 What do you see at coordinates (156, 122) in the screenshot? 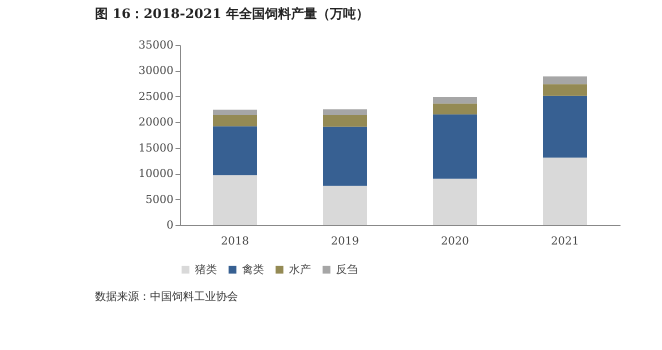
I see `y-tick-label: 20000` at bounding box center [156, 122].